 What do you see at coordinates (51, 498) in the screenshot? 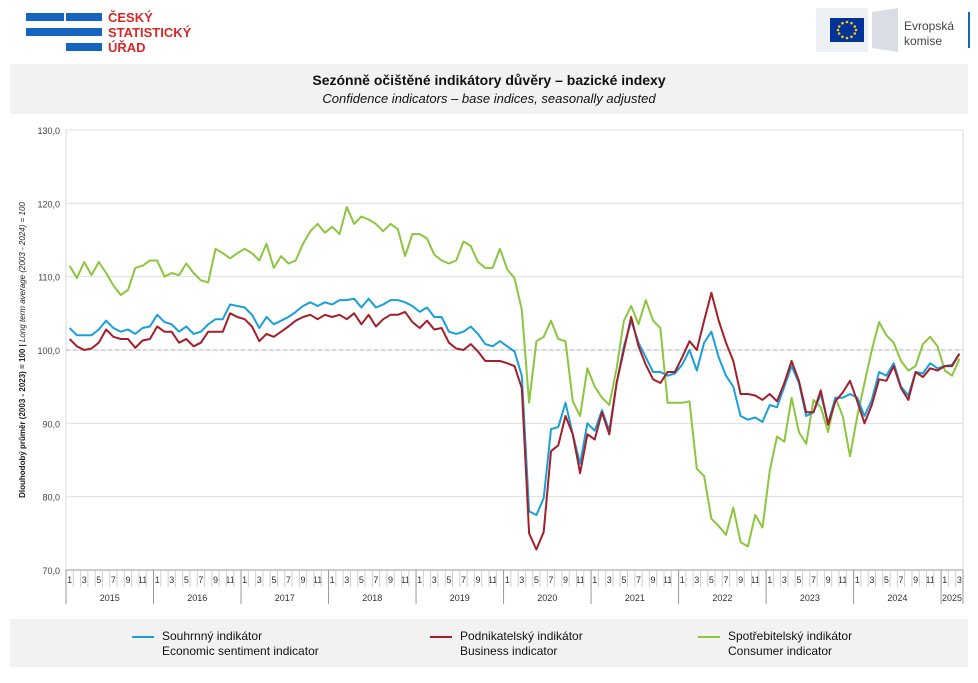
I see `y-tick-label: 80,0` at bounding box center [51, 498].